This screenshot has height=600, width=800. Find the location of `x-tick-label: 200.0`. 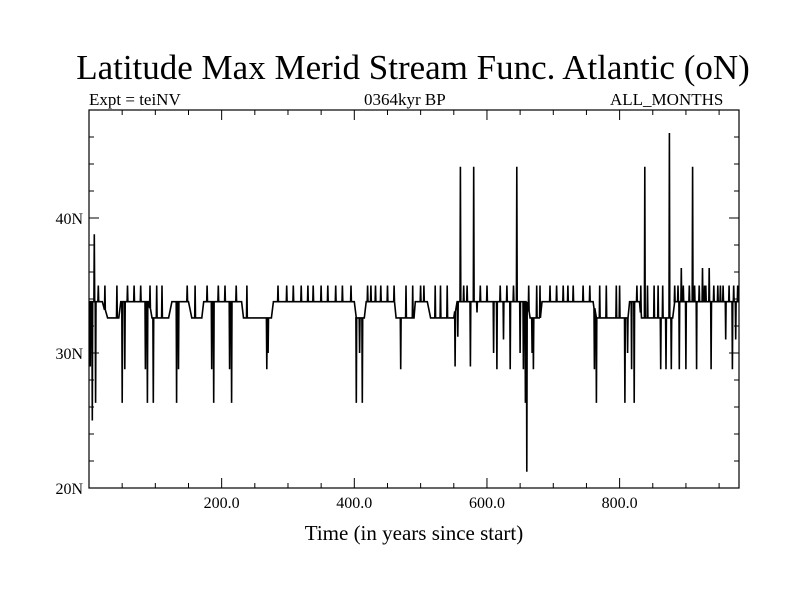

x-tick-label: 200.0 is located at coordinates (222, 503).